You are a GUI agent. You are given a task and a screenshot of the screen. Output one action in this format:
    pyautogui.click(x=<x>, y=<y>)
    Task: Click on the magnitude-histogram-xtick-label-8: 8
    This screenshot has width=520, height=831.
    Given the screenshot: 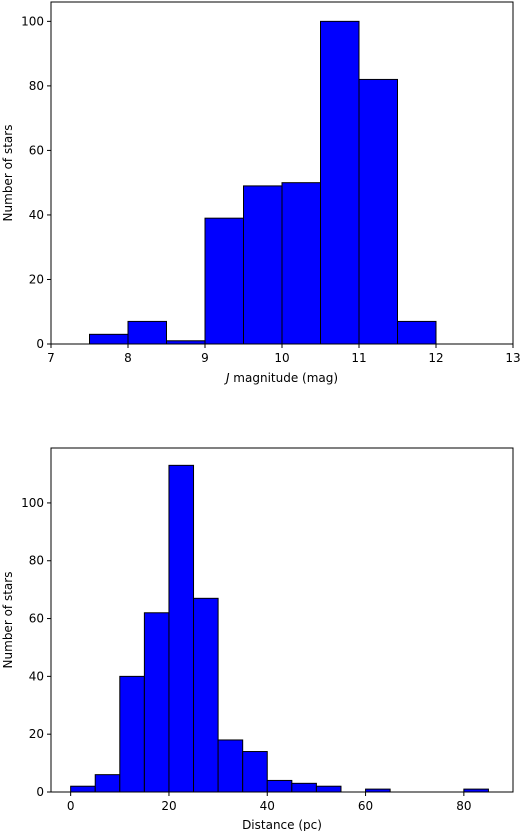 What is the action you would take?
    pyautogui.click(x=128, y=358)
    